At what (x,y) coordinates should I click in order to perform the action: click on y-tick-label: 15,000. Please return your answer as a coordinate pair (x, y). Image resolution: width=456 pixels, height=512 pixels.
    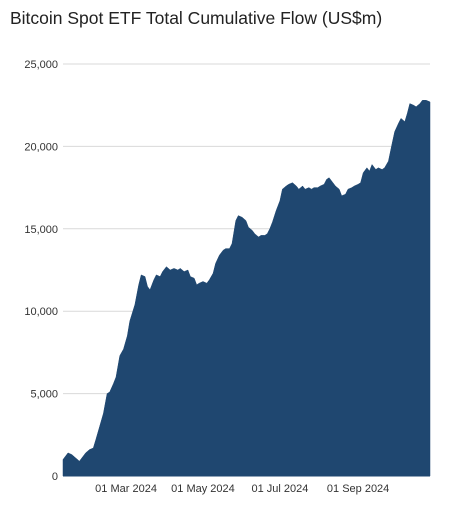
    Looking at the image, I should click on (41, 230).